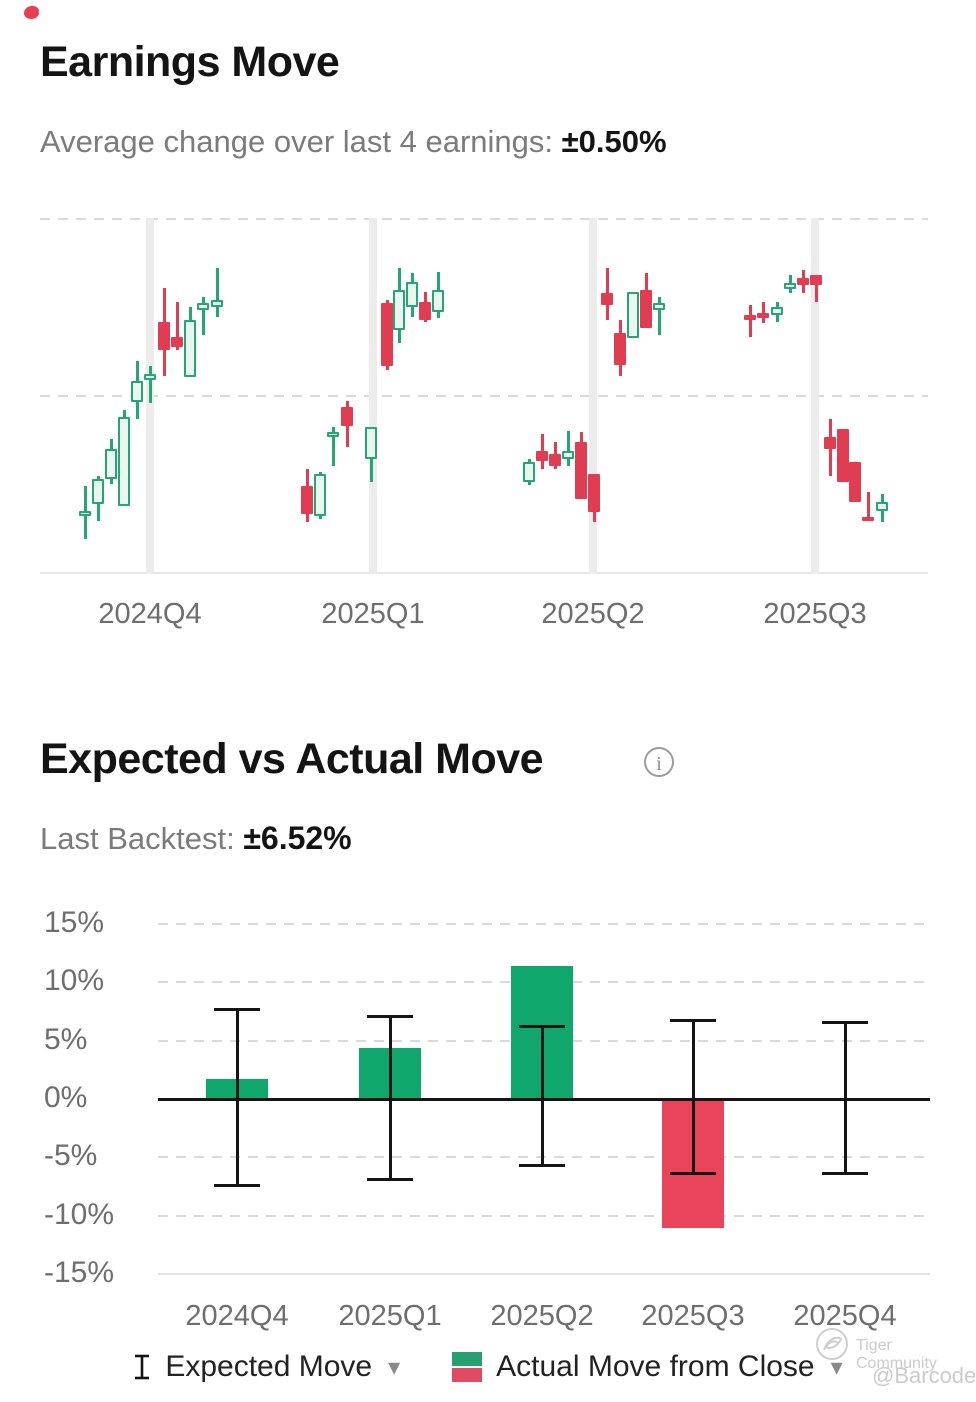 Image resolution: width=976 pixels, height=1402 pixels. I want to click on last-backtest-label: Last Backtest:, so click(142, 838).